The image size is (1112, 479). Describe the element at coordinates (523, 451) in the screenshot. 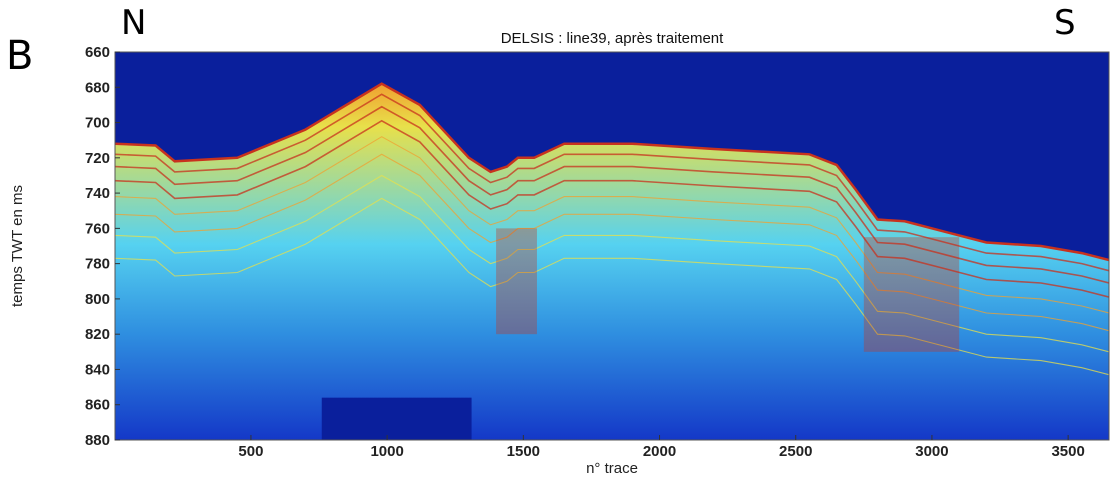

I see `x-tick-label: 1500` at that location.